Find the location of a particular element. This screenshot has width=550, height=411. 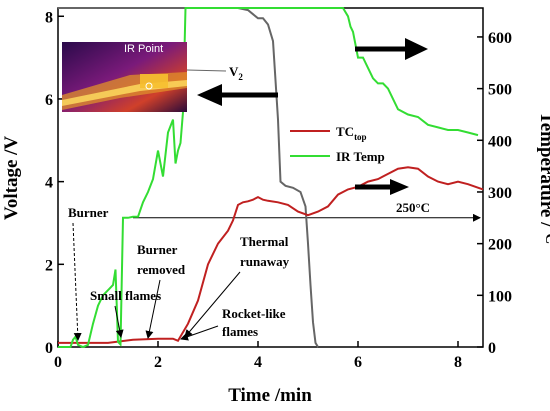

y-right-tick-label: 0 is located at coordinates (492, 348).